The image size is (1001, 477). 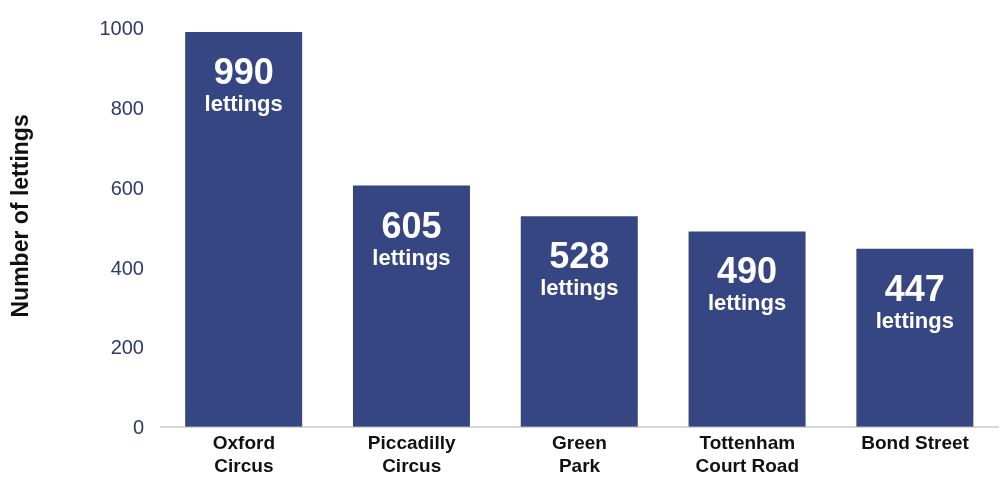 I want to click on data-label: 528 lettings, so click(x=579, y=268).